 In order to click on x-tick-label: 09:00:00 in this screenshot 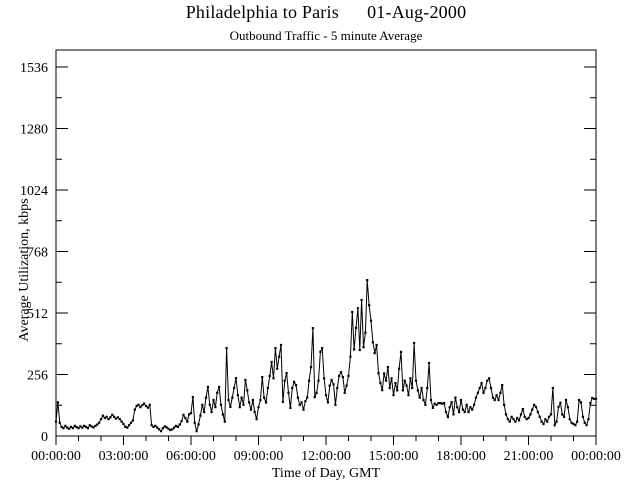, I will do `click(259, 456)`.